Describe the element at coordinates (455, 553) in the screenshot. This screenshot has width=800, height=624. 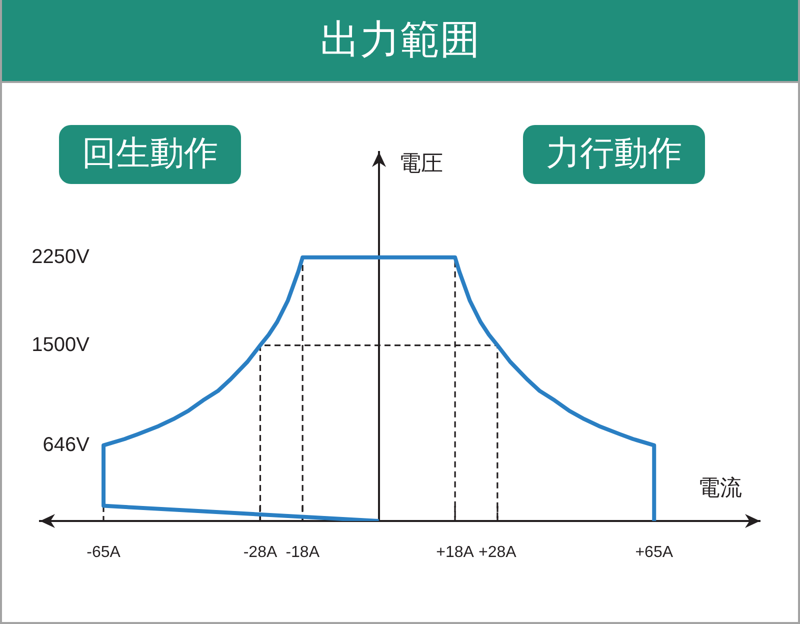
I see `x-tick-label: +18A` at that location.